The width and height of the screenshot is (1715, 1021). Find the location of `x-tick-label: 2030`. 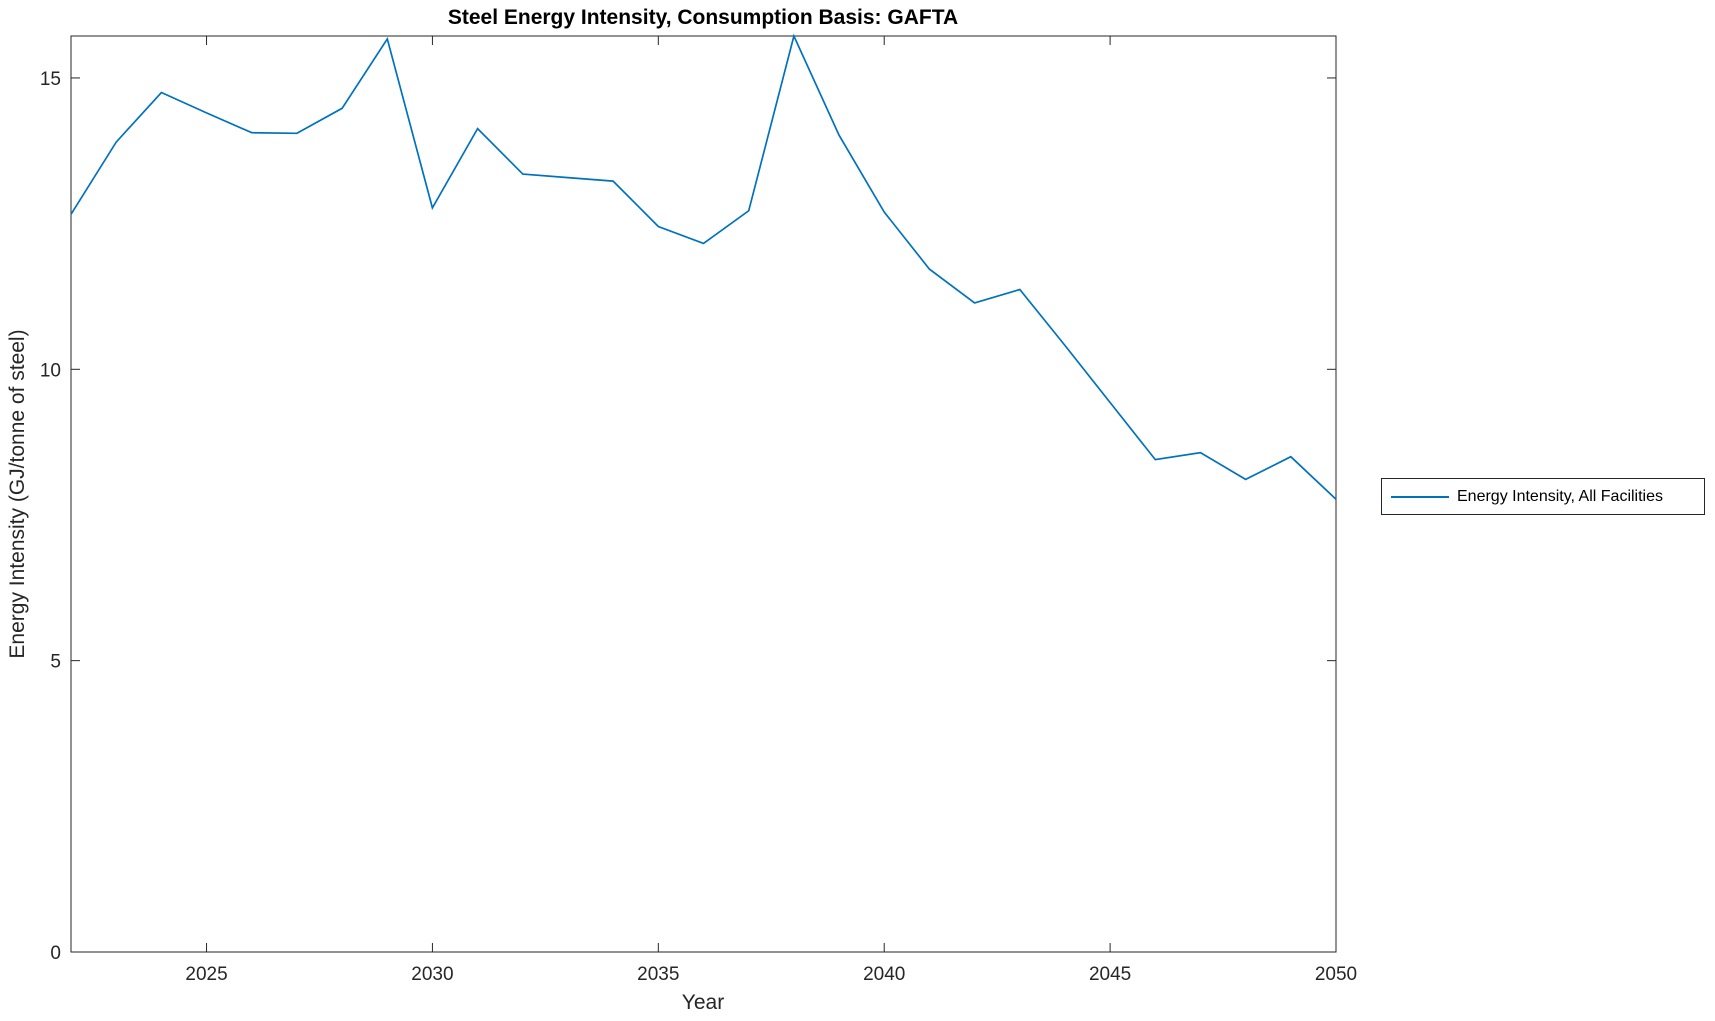

x-tick-label: 2030 is located at coordinates (432, 974).